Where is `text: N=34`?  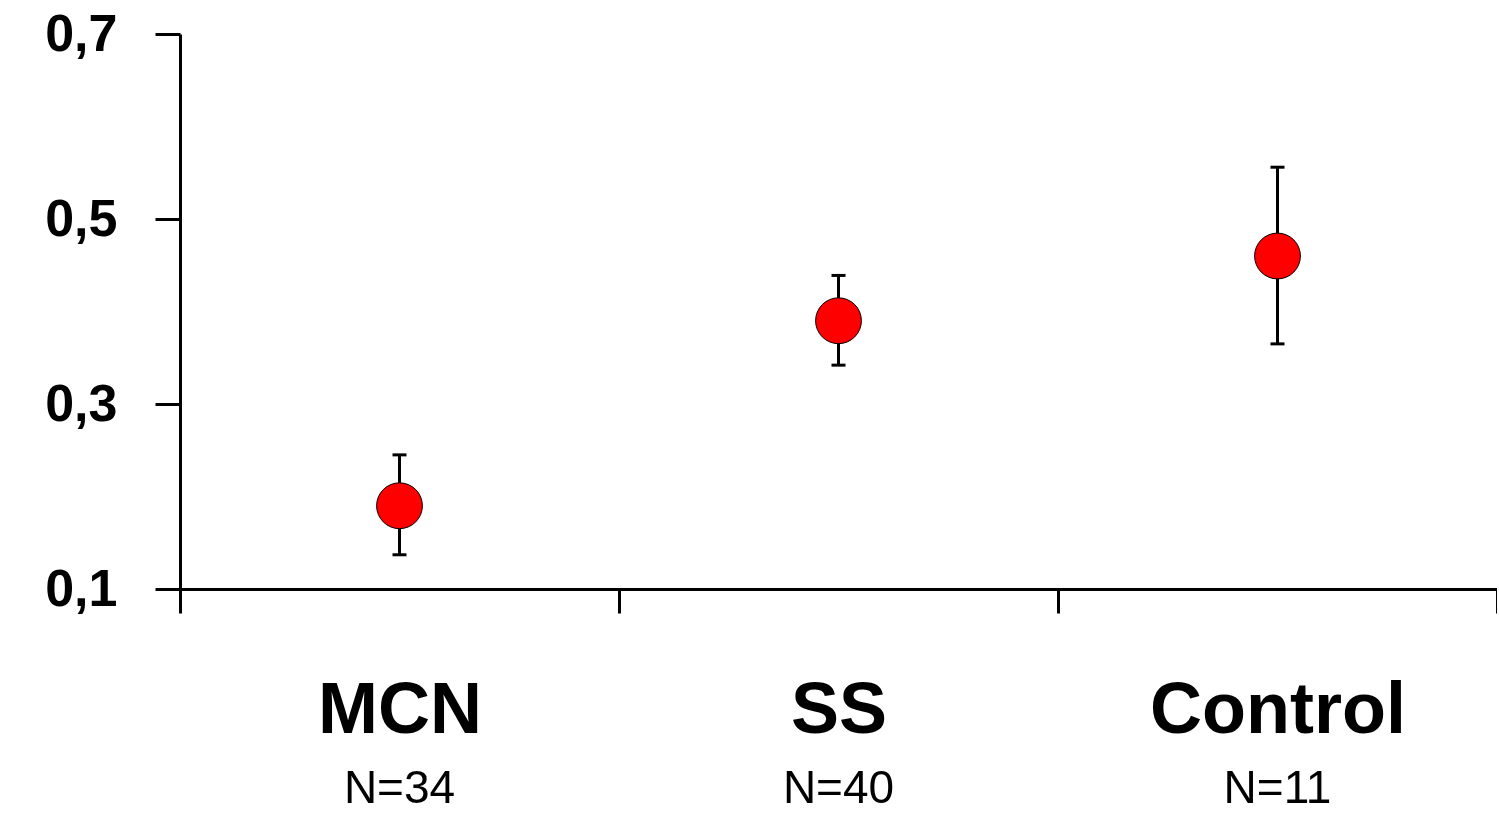
text: N=34 is located at coordinates (399, 787).